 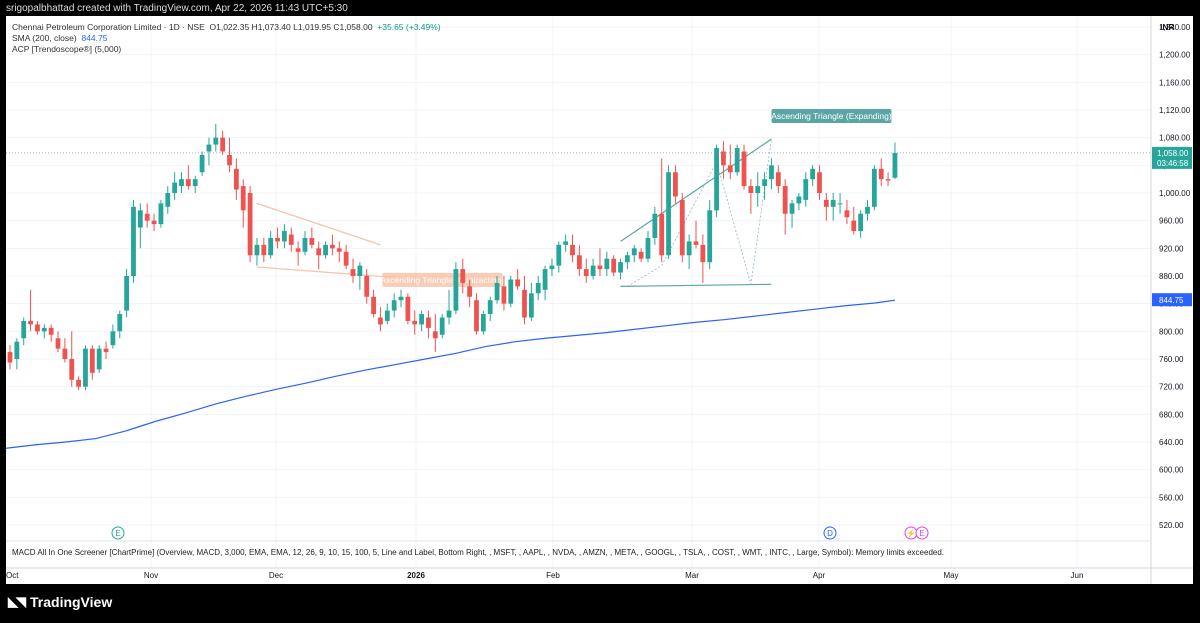 I want to click on sma-value: 844.75, so click(x=94, y=38).